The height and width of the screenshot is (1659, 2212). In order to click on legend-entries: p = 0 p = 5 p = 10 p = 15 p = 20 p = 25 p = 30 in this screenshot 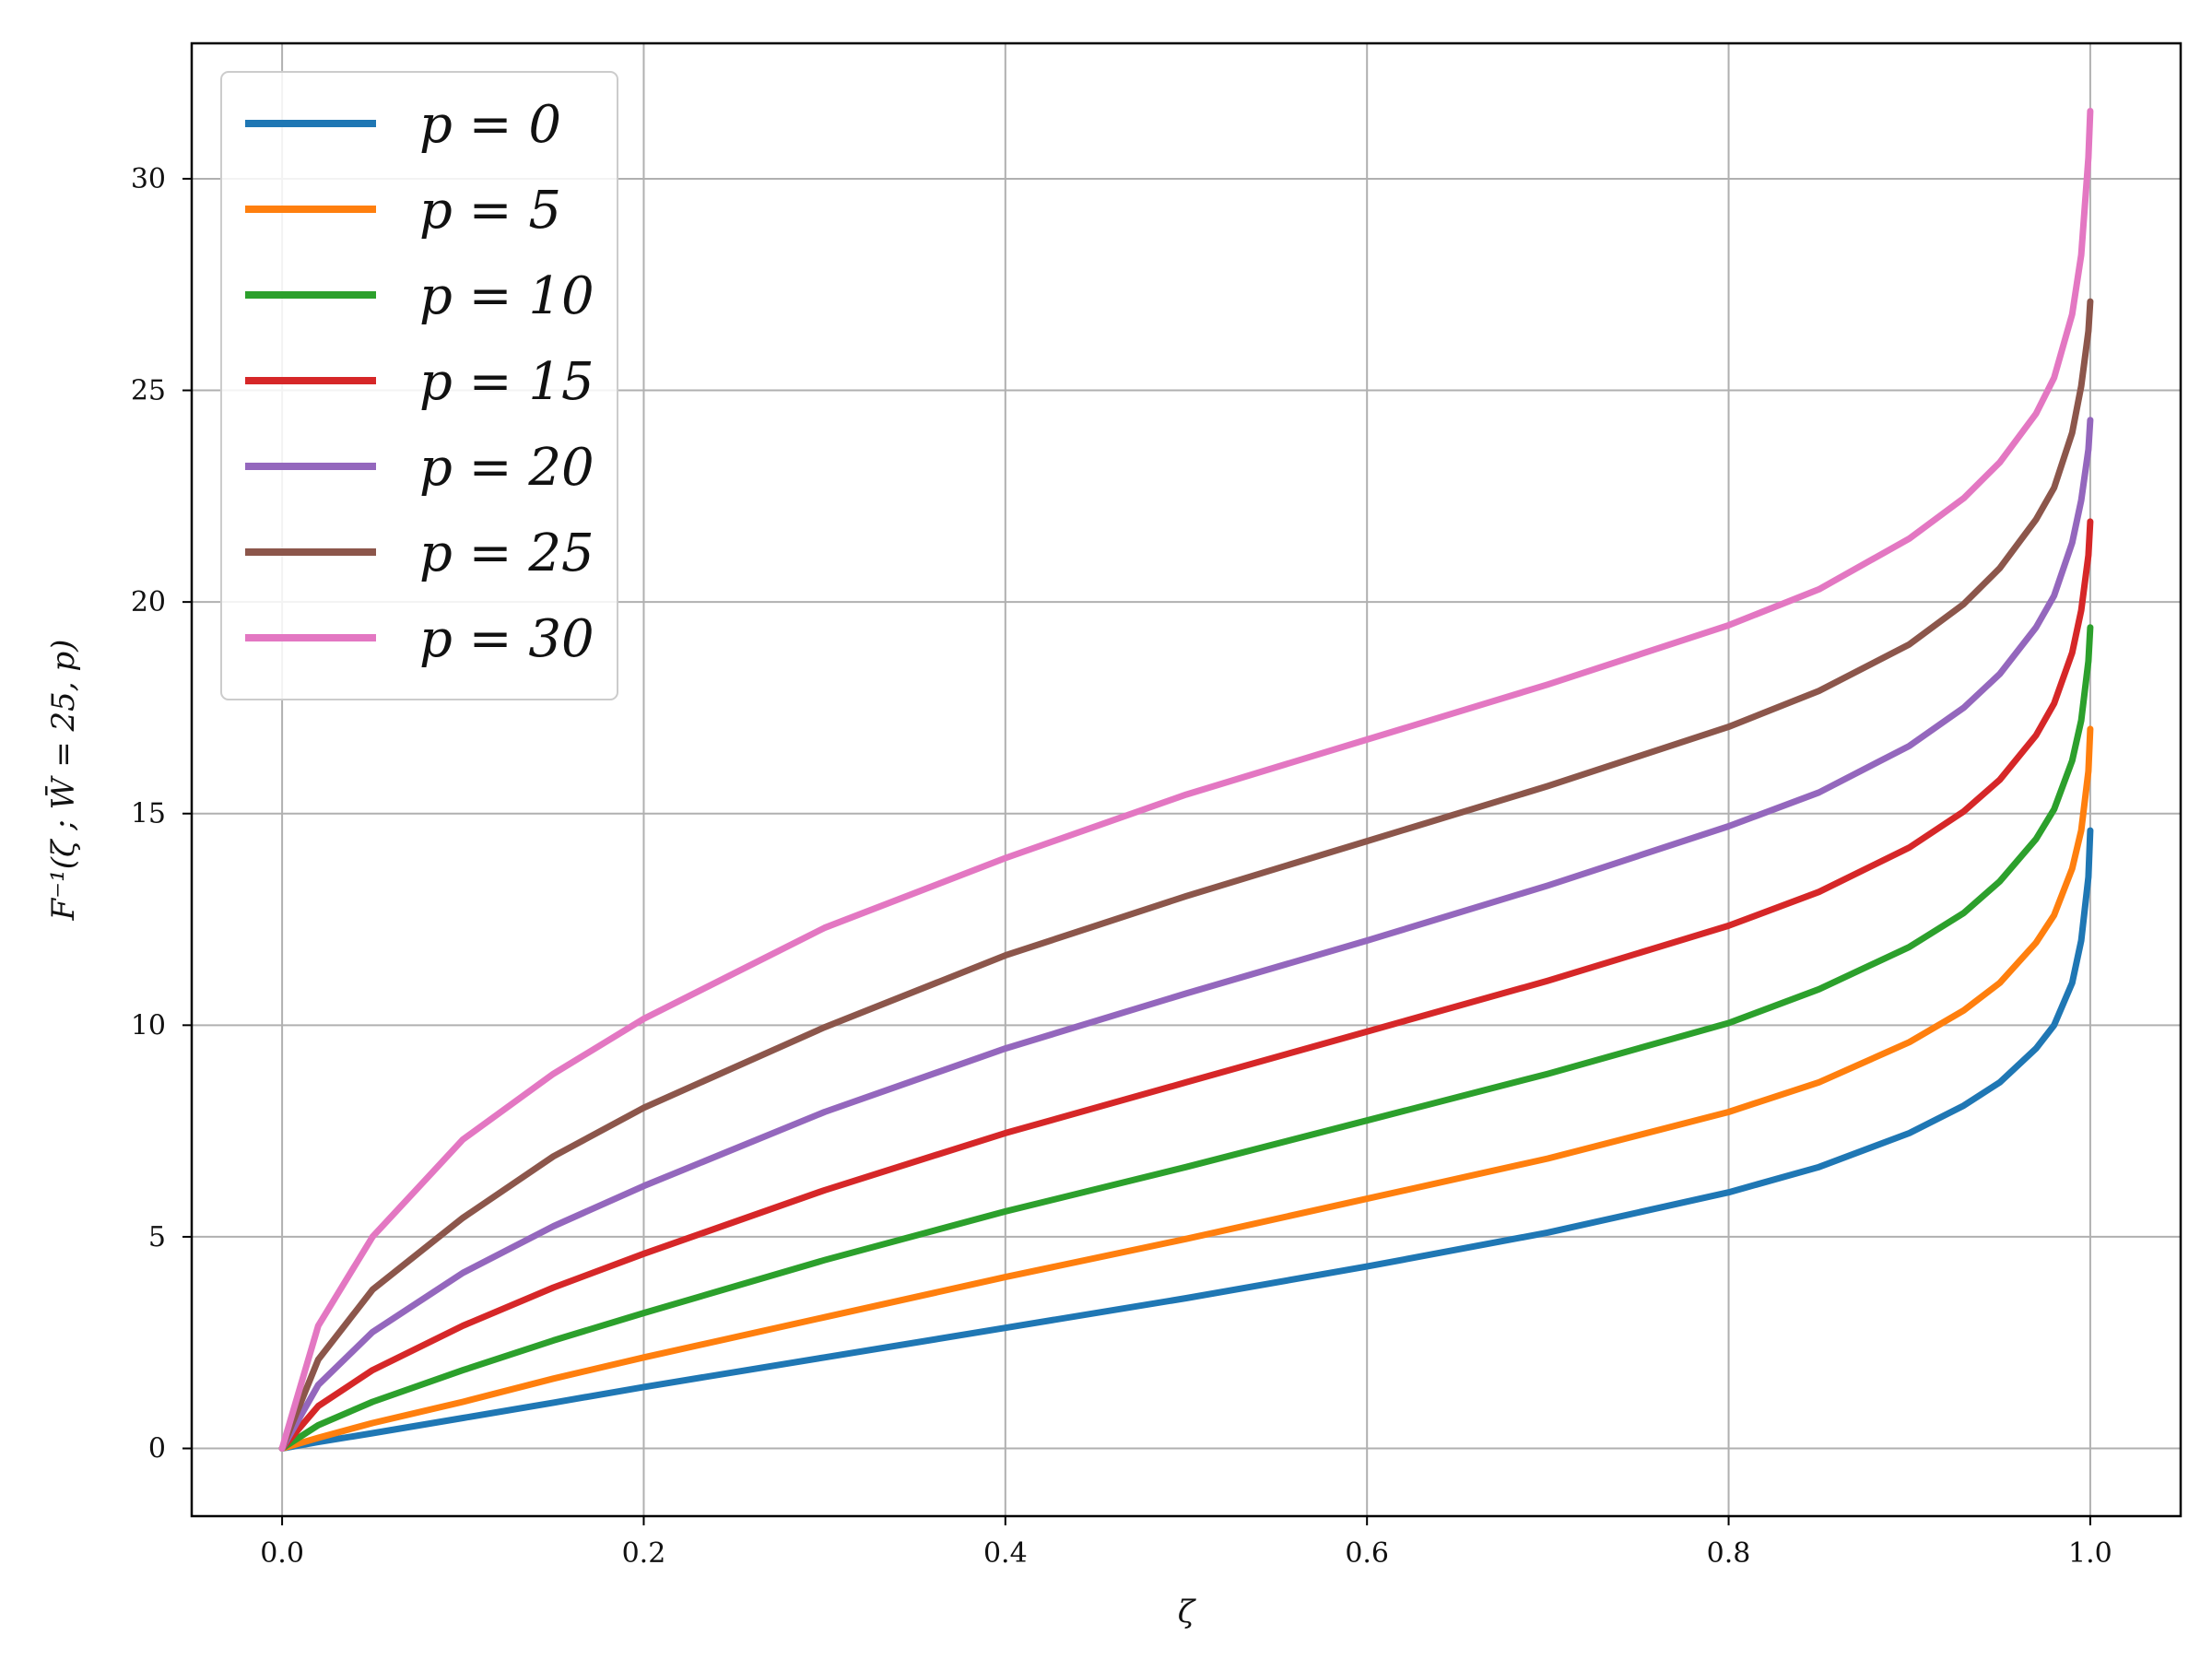, I will do `click(419, 382)`.